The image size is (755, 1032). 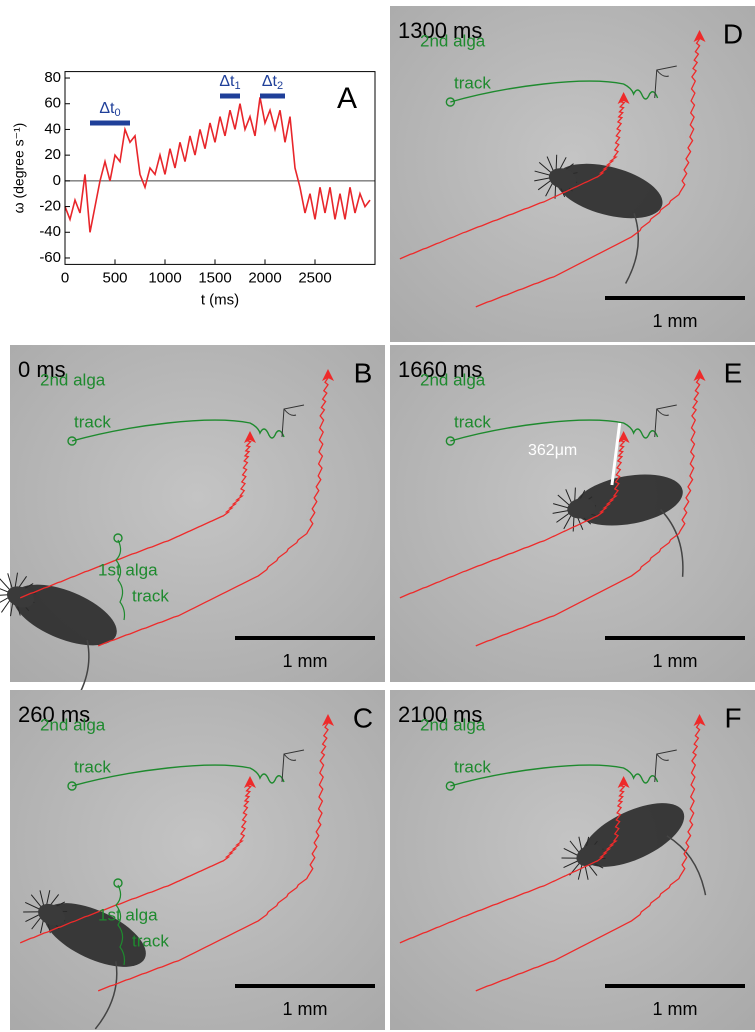 What do you see at coordinates (52, 77) in the screenshot?
I see `y-tick-label: 80` at bounding box center [52, 77].